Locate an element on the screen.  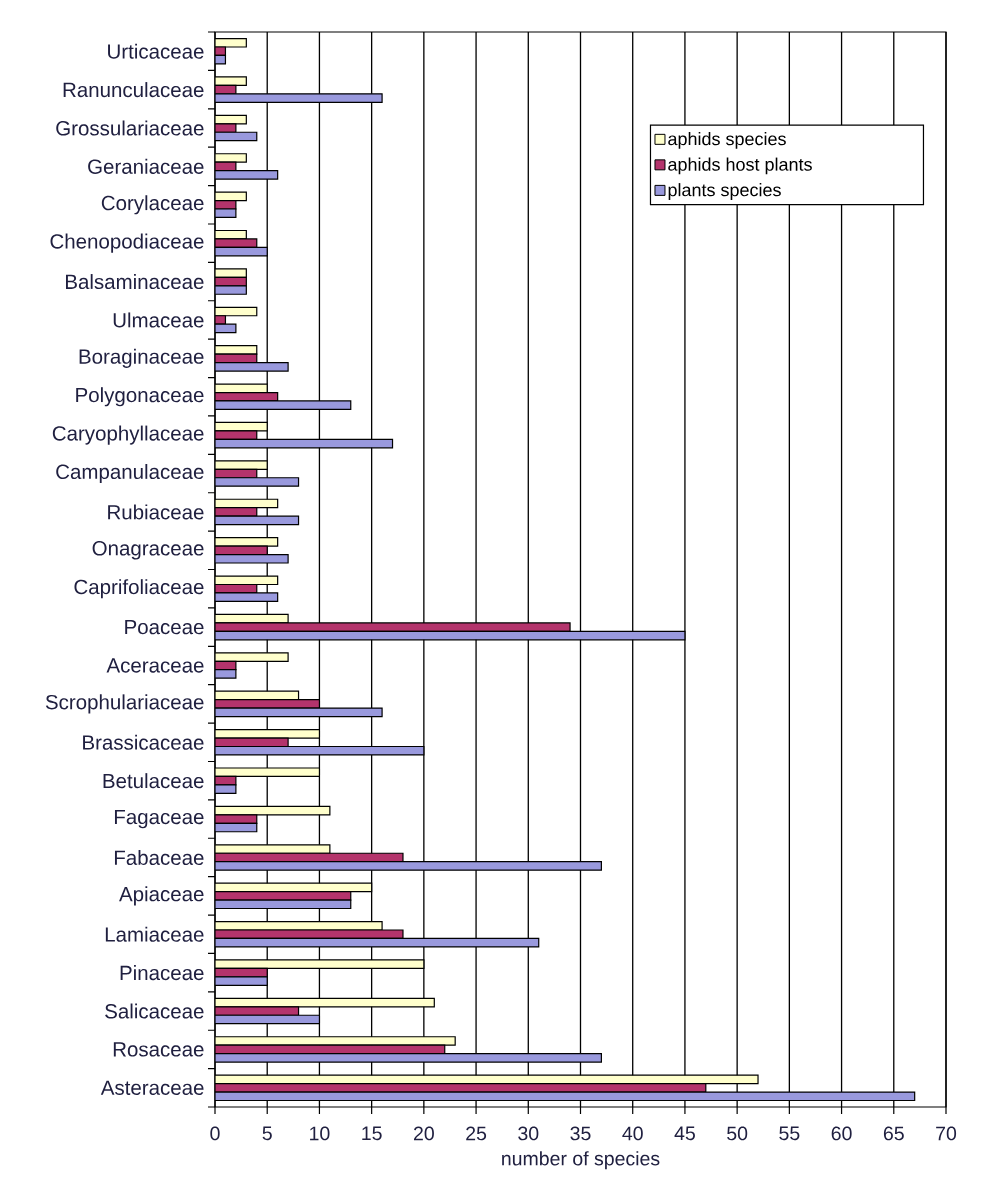
y-tick-label: Ulmaceae is located at coordinates (158, 320).